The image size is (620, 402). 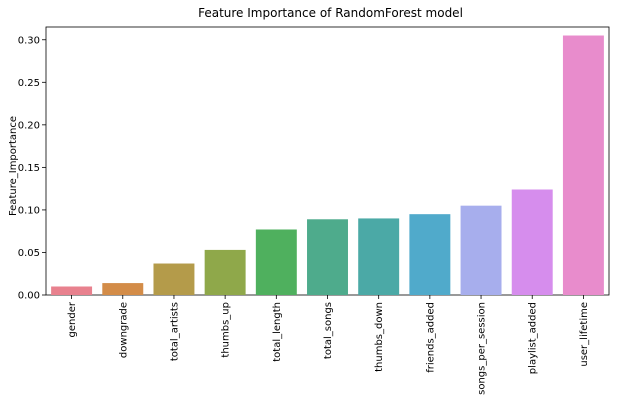 What do you see at coordinates (29, 83) in the screenshot?
I see `y-tick-label: 0.25` at bounding box center [29, 83].